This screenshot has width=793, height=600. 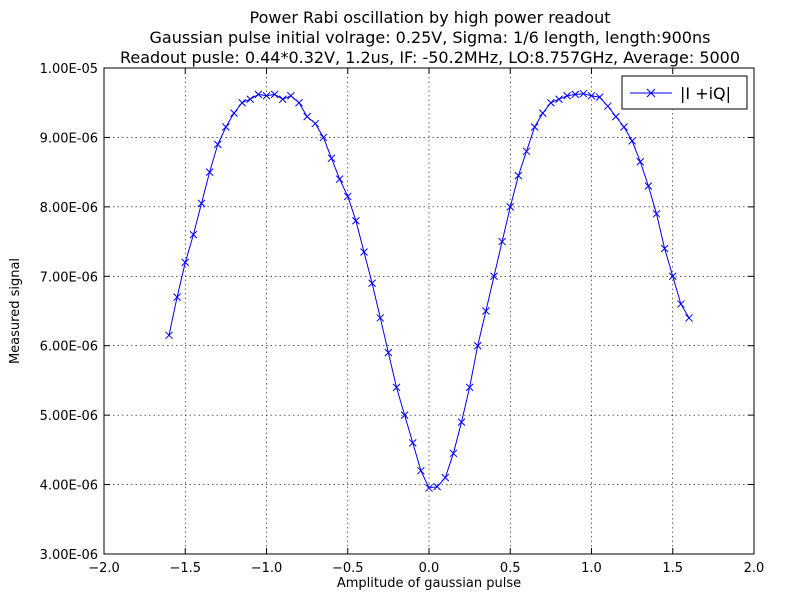 I want to click on y-tick-label: 3.00E-06, so click(x=69, y=555).